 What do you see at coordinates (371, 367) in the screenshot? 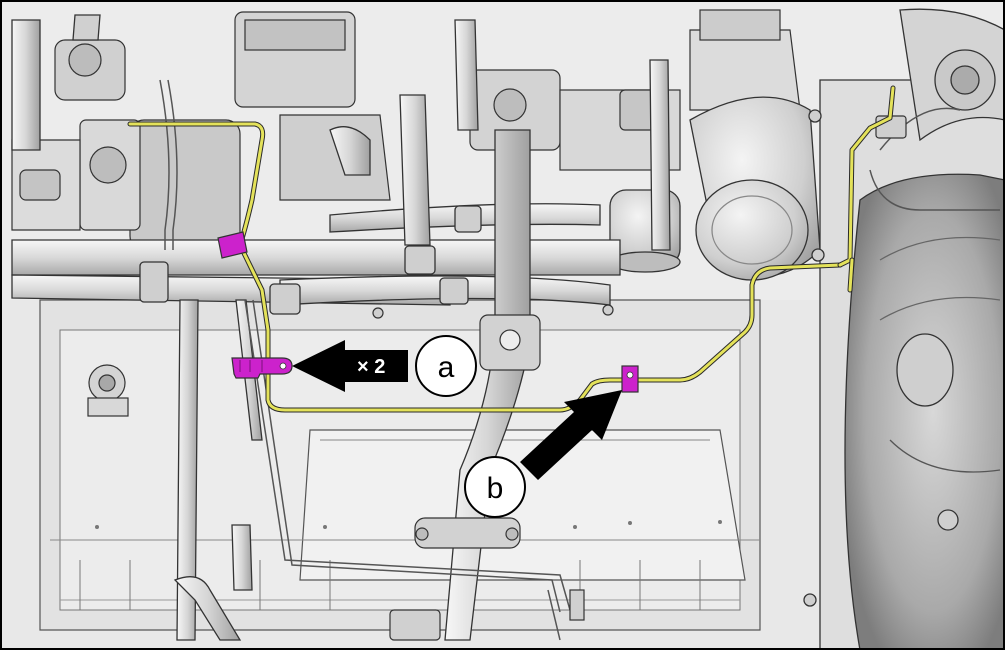
I see `callout-a-multiplier: × 2` at bounding box center [371, 367].